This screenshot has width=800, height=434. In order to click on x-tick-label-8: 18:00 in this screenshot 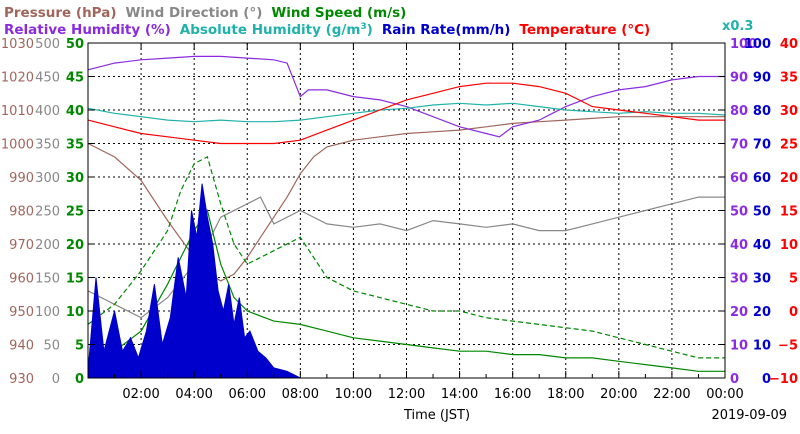, I will do `click(565, 394)`.